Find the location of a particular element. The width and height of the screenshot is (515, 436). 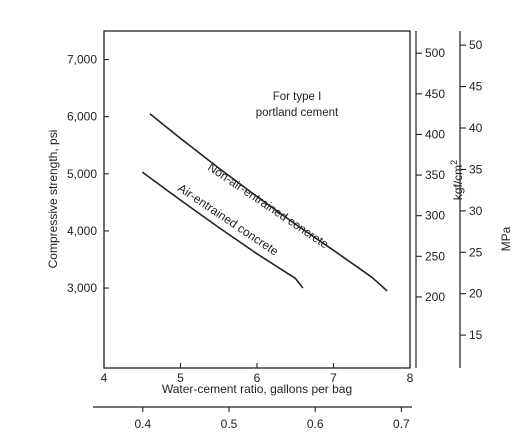

y-axis-ticks: 3,000 4,000 5,000 6,000 7,000 is located at coordinates (88, 174).